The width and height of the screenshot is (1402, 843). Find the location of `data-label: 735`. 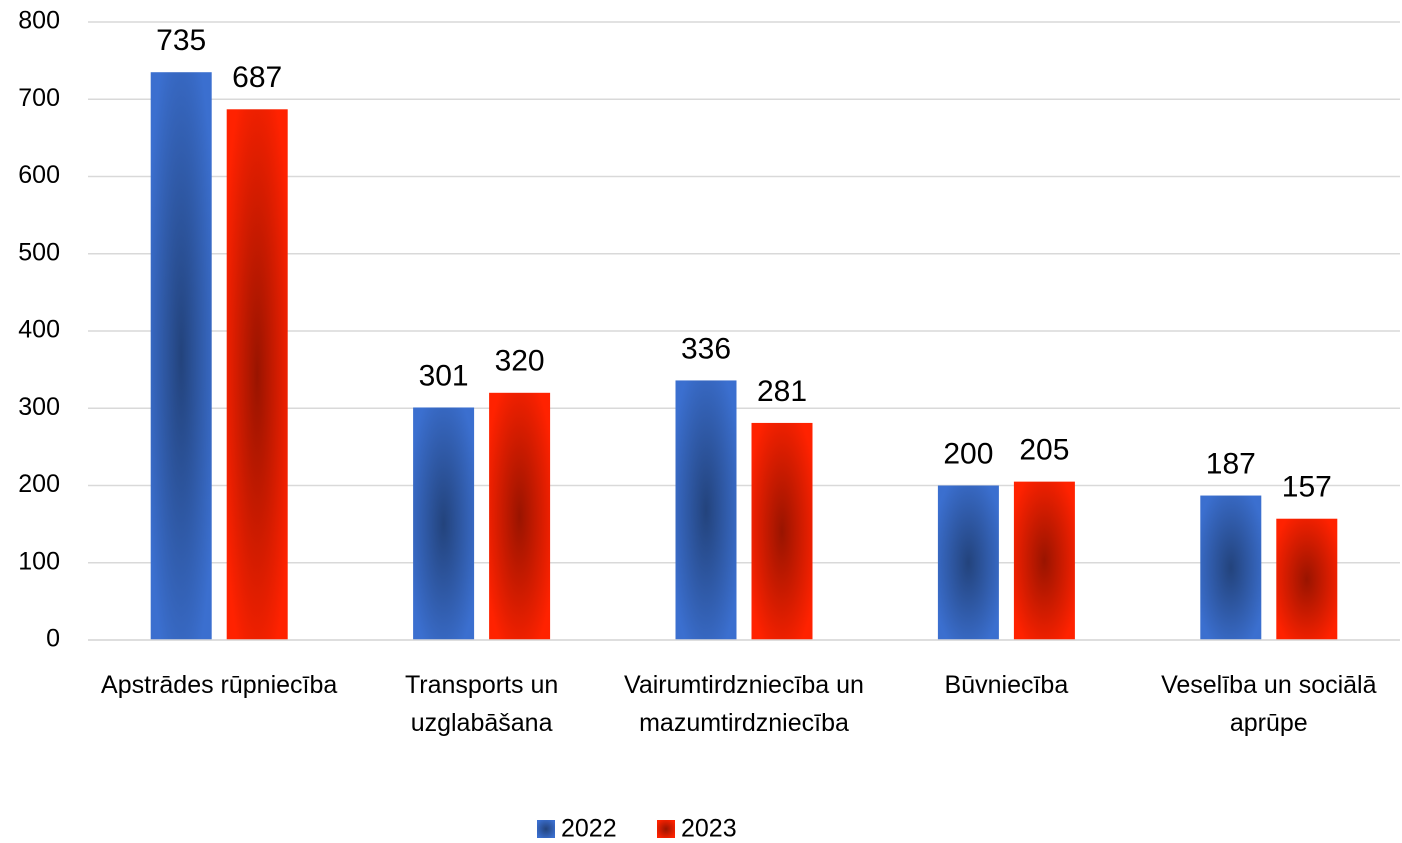

data-label: 735 is located at coordinates (181, 40).